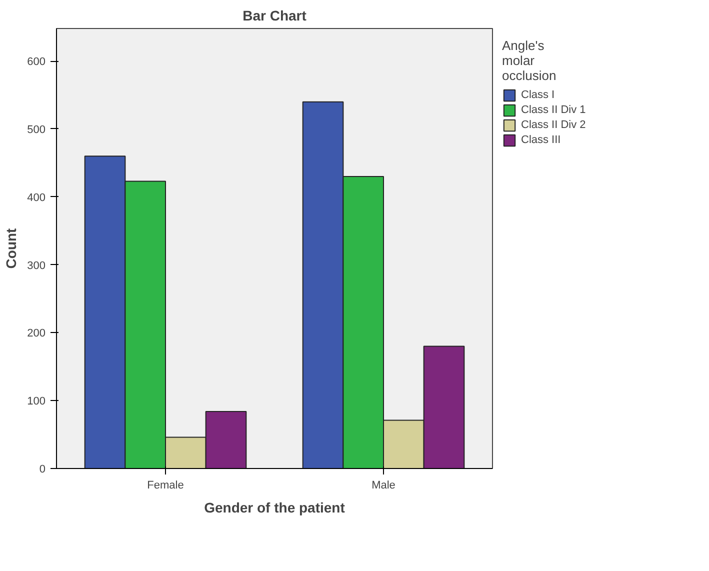 This screenshot has height=571, width=709. What do you see at coordinates (384, 486) in the screenshot?
I see `x-tick-label: Male` at bounding box center [384, 486].